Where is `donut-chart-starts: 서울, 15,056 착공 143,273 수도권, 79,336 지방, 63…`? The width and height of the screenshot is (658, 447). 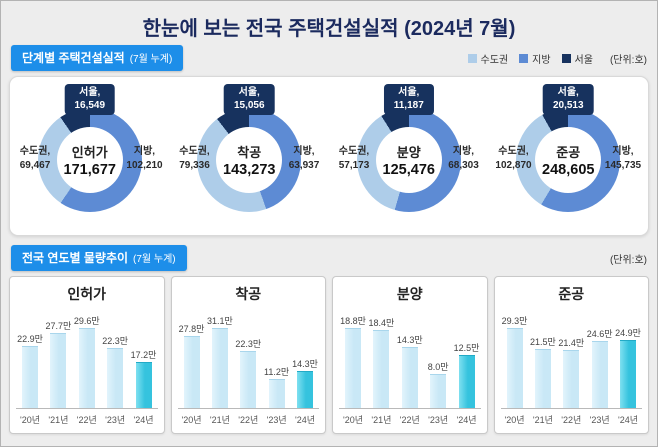 donut-chart-starts: 서울, 15,056 착공 143,273 수도권, 79,336 지방, 63… is located at coordinates (250, 156).